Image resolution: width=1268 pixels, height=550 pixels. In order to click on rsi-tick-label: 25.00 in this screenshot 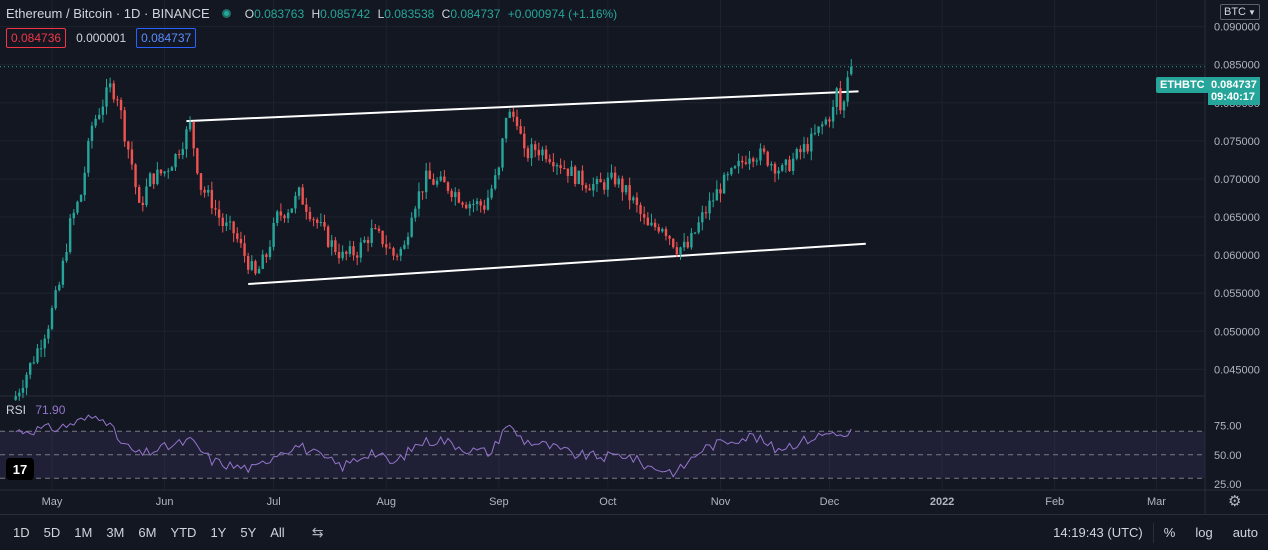, I will do `click(1228, 485)`.